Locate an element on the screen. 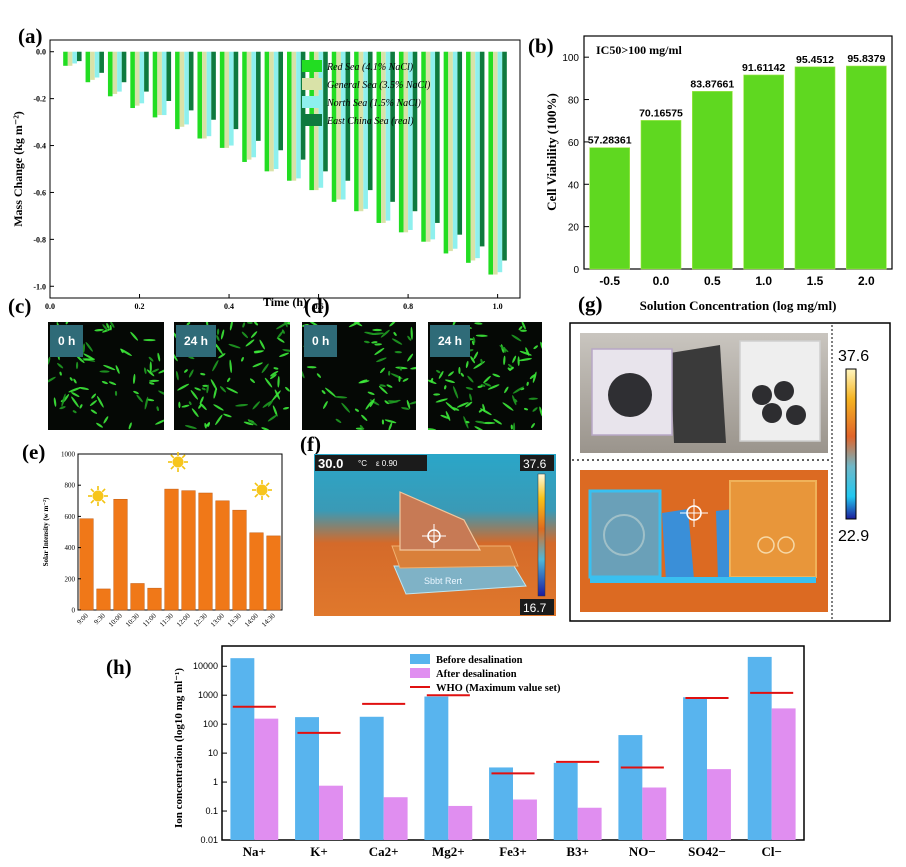 This screenshot has height=867, width=906. bar-b is located at coordinates (609, 208).